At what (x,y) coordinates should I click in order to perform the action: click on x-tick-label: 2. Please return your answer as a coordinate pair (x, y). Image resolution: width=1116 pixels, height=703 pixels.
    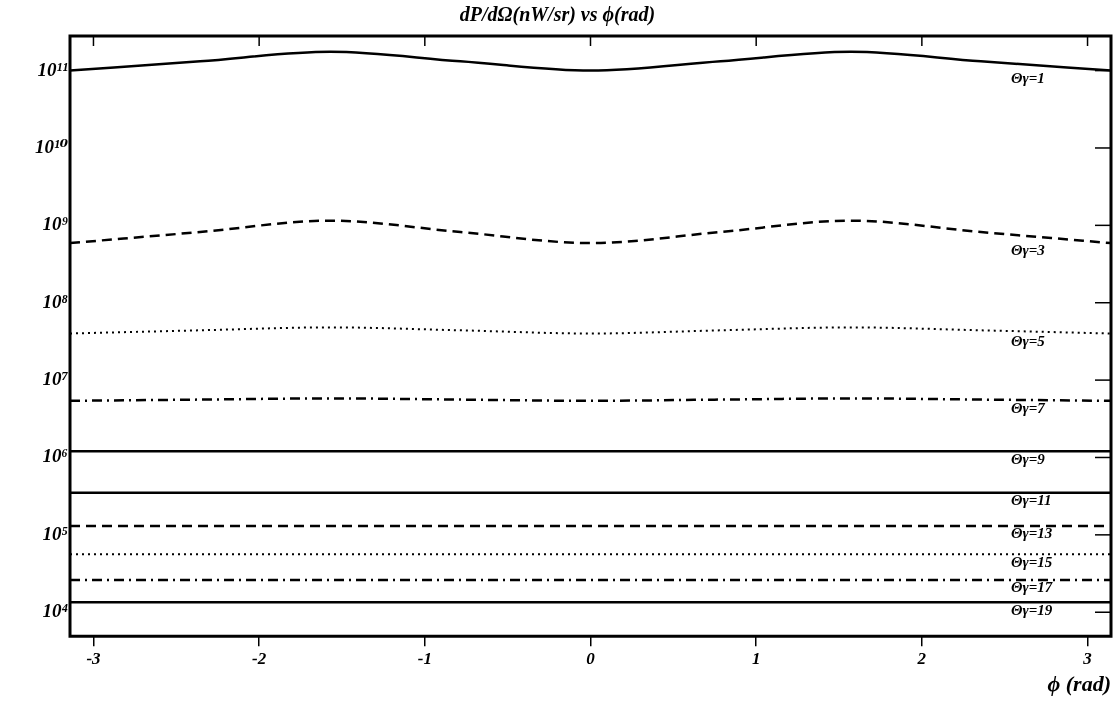
    Looking at the image, I should click on (921, 658).